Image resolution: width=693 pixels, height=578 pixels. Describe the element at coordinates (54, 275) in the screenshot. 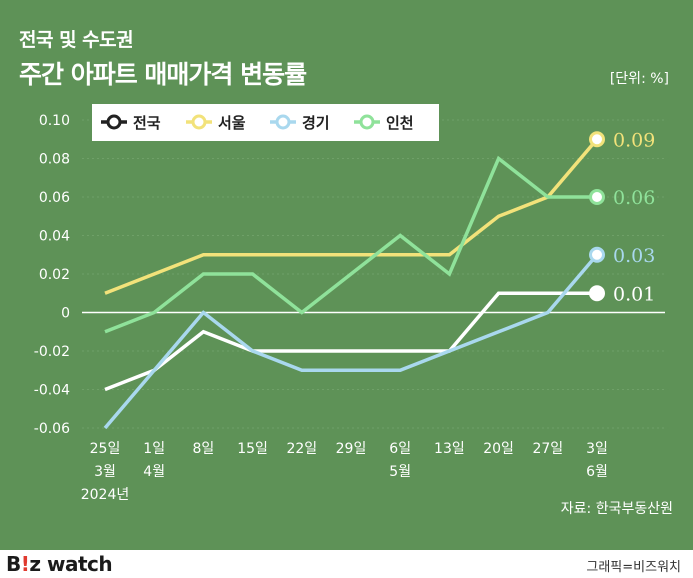

I see `y-tick-label: 0.02` at that location.